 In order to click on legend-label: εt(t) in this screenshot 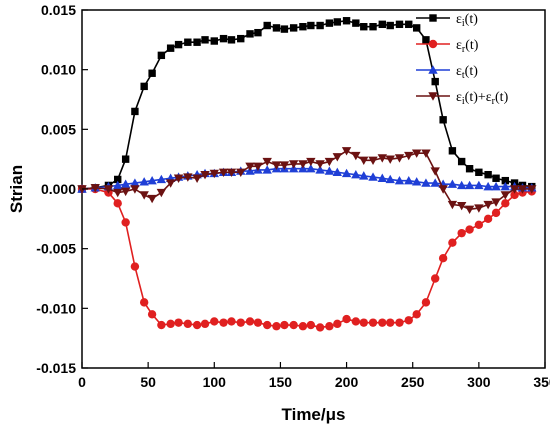, I will do `click(467, 72)`.